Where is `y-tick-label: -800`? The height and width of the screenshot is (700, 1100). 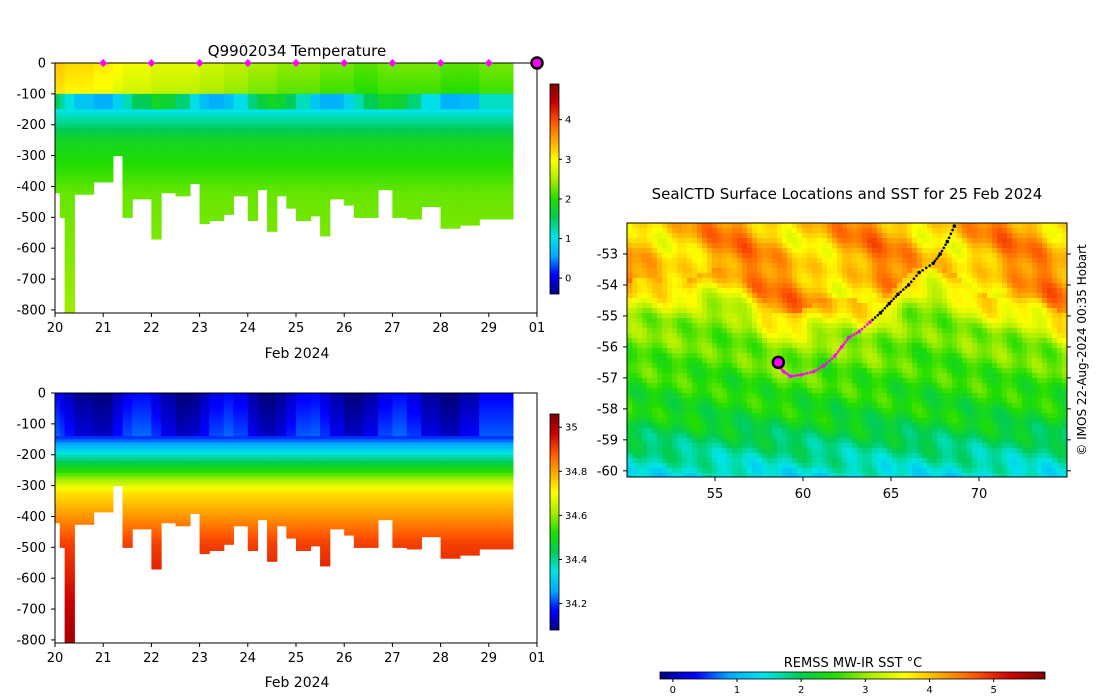 y-tick-label: -800 is located at coordinates (31, 310).